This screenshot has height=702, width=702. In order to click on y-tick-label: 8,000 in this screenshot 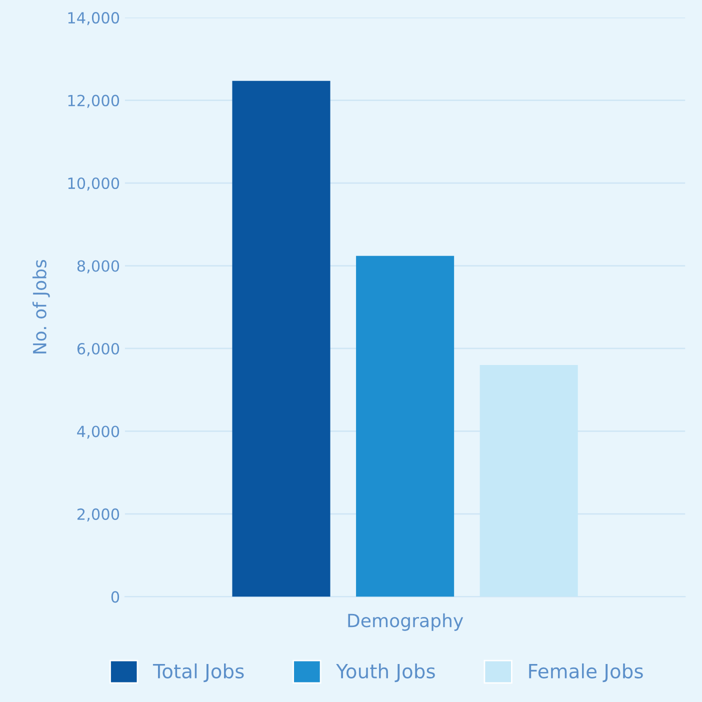, I will do `click(98, 267)`.